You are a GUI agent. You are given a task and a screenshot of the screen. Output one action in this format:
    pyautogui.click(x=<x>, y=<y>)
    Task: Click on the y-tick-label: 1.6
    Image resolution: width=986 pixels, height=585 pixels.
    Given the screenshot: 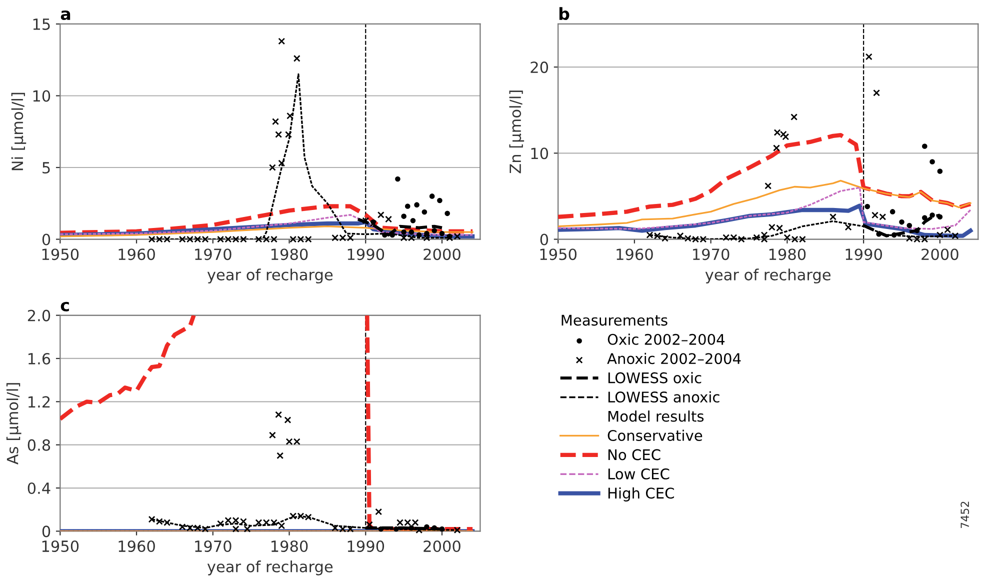 What is the action you would take?
    pyautogui.click(x=39, y=358)
    